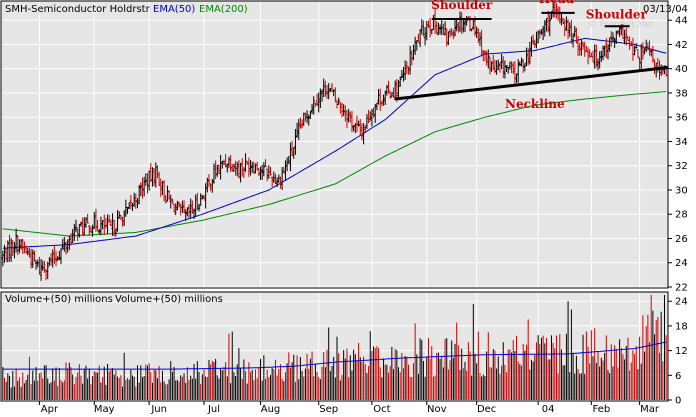 The width and height of the screenshot is (696, 417). Describe the element at coordinates (349, 408) in the screenshot. I see `x-axis: Apr May Jun Jul Aug Sep Oct Nov Dec 04 Feb Mar` at that location.